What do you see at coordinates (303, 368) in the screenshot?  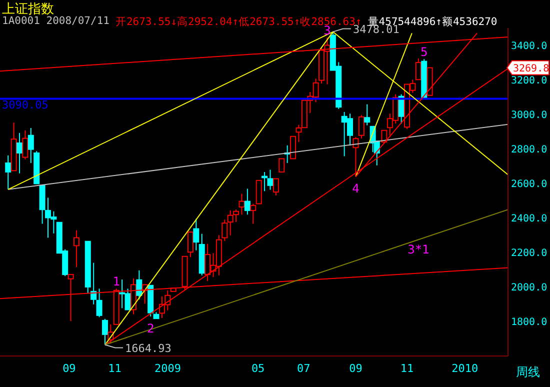 I see `x-tick-label: 07` at bounding box center [303, 368].